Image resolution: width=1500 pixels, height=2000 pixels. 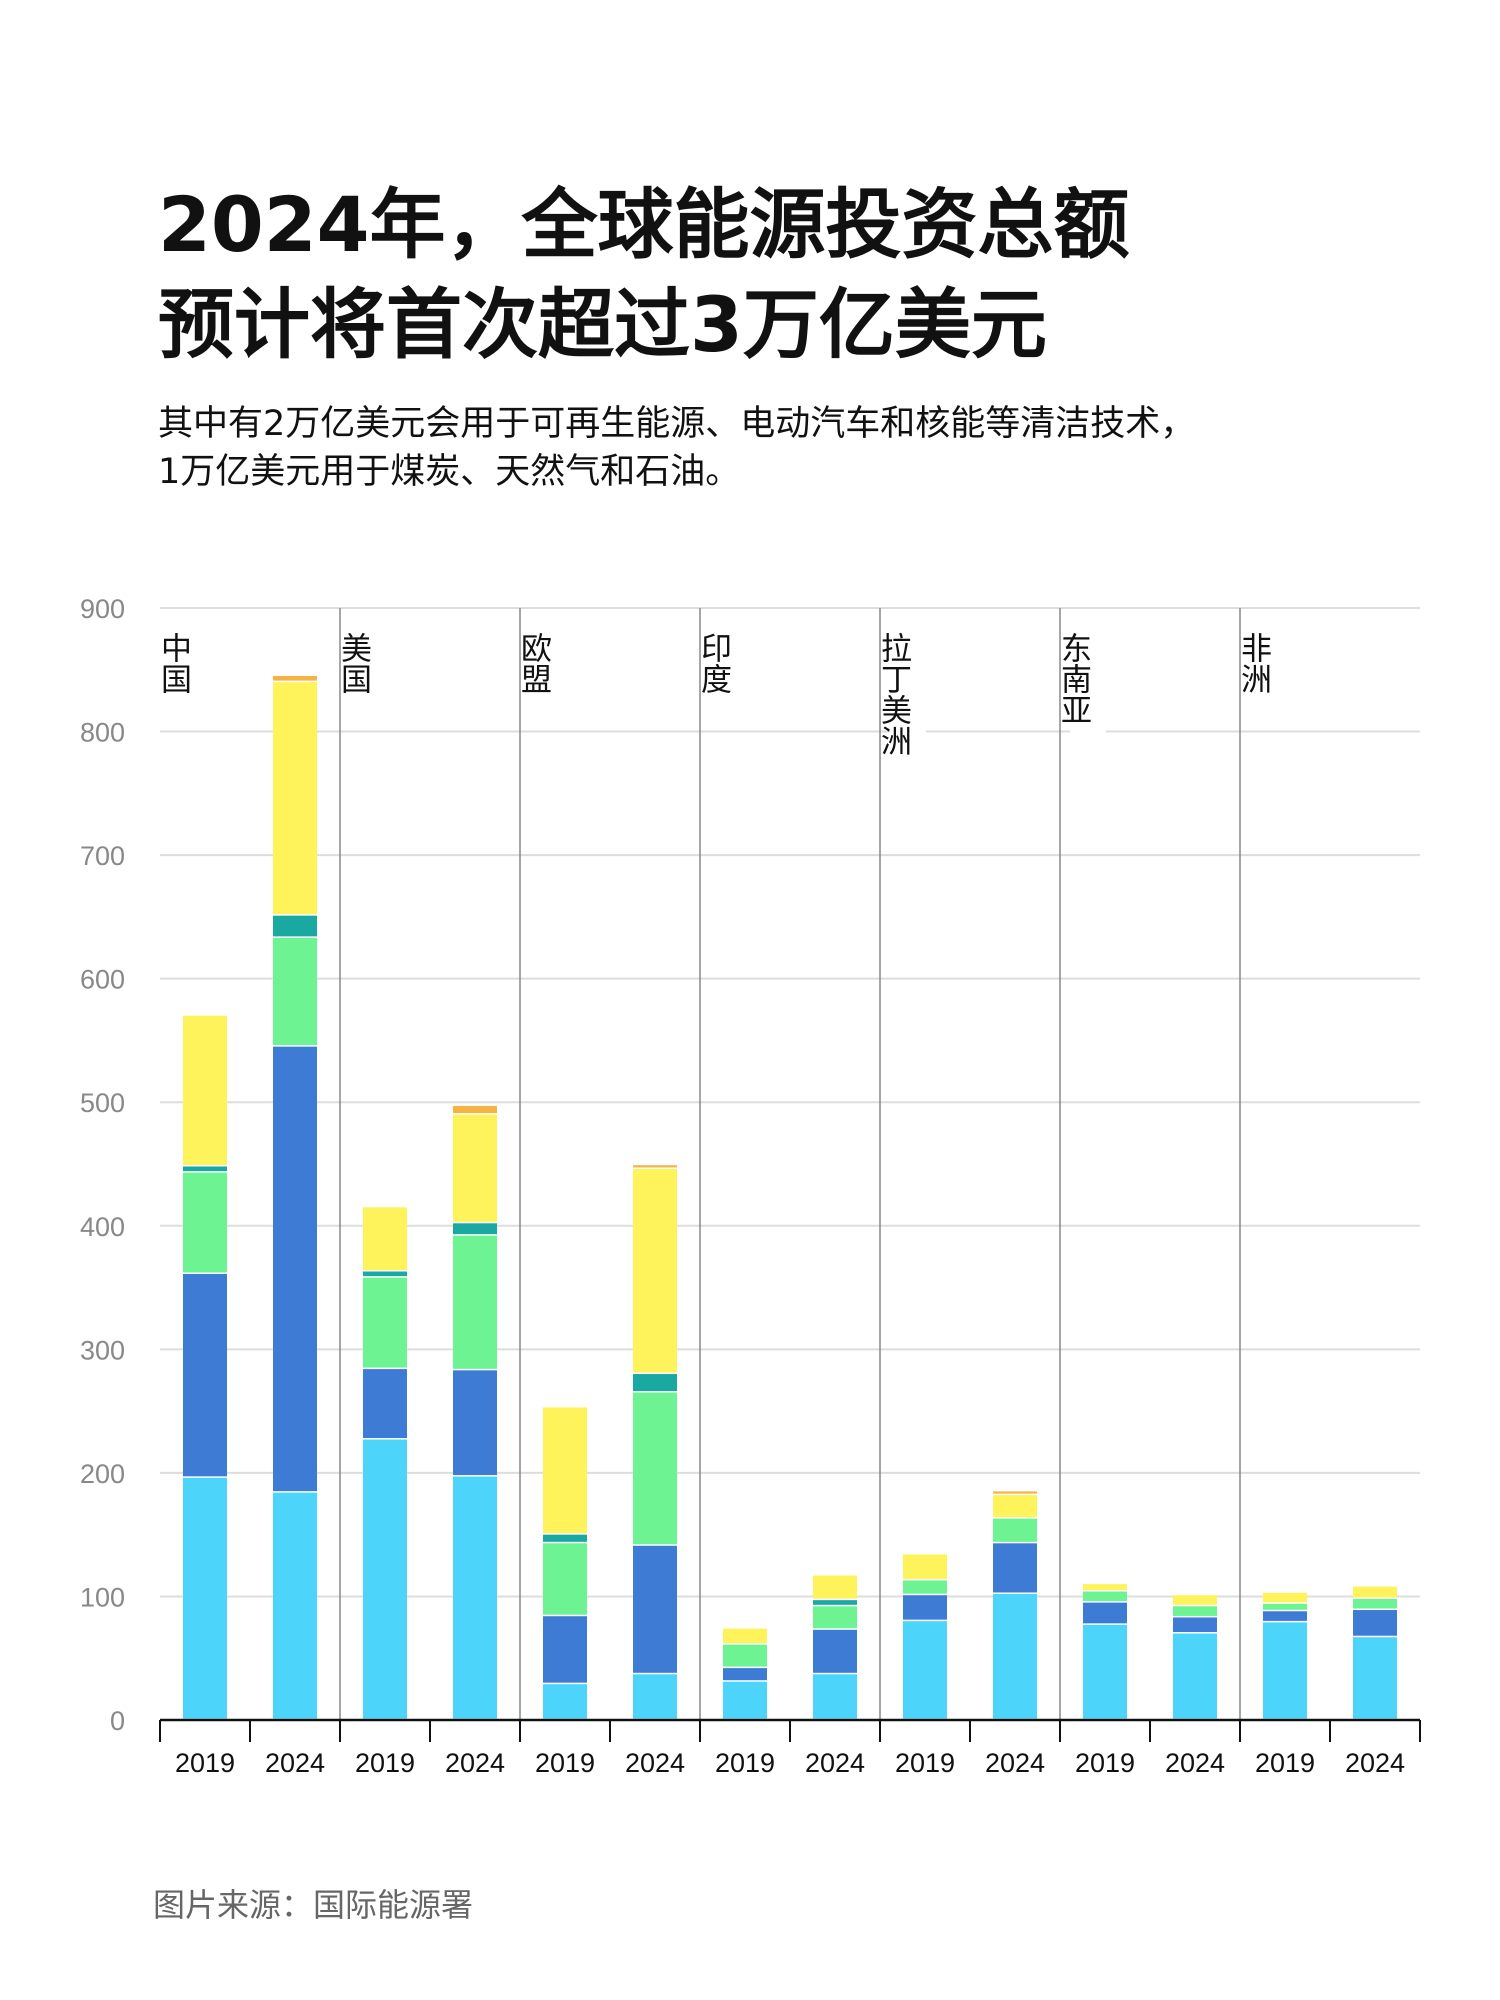 I want to click on y-tick-label-800: 800, so click(x=102, y=733).